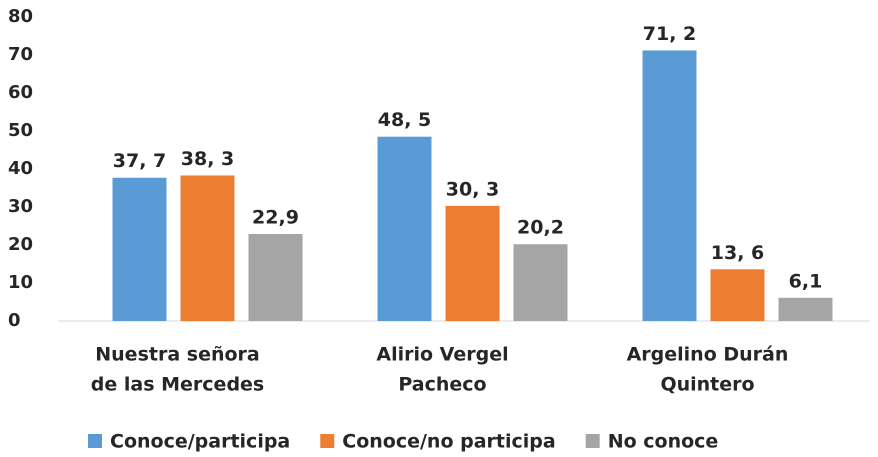  I want to click on x-tick-label: Alirio Vergel, so click(442, 355).